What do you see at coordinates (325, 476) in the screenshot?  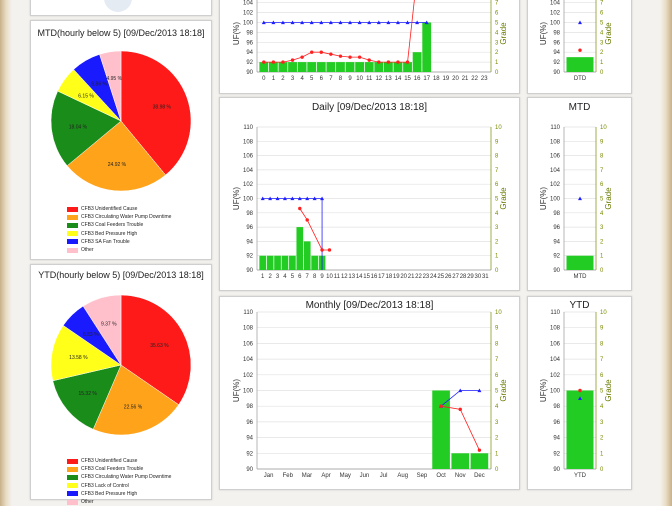 I see `x-tick-label: Apr` at bounding box center [325, 476].